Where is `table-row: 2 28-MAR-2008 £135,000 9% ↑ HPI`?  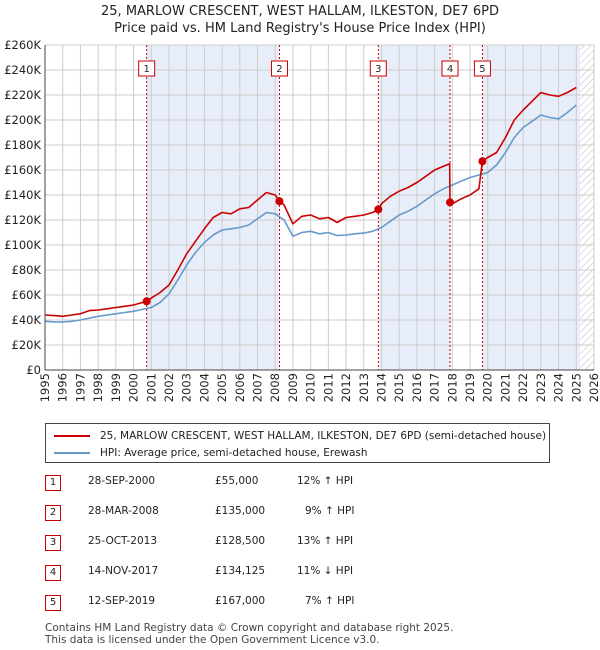
table-row: 2 28-MAR-2008 £135,000 9% ↑ HPI is located at coordinates (255, 512).